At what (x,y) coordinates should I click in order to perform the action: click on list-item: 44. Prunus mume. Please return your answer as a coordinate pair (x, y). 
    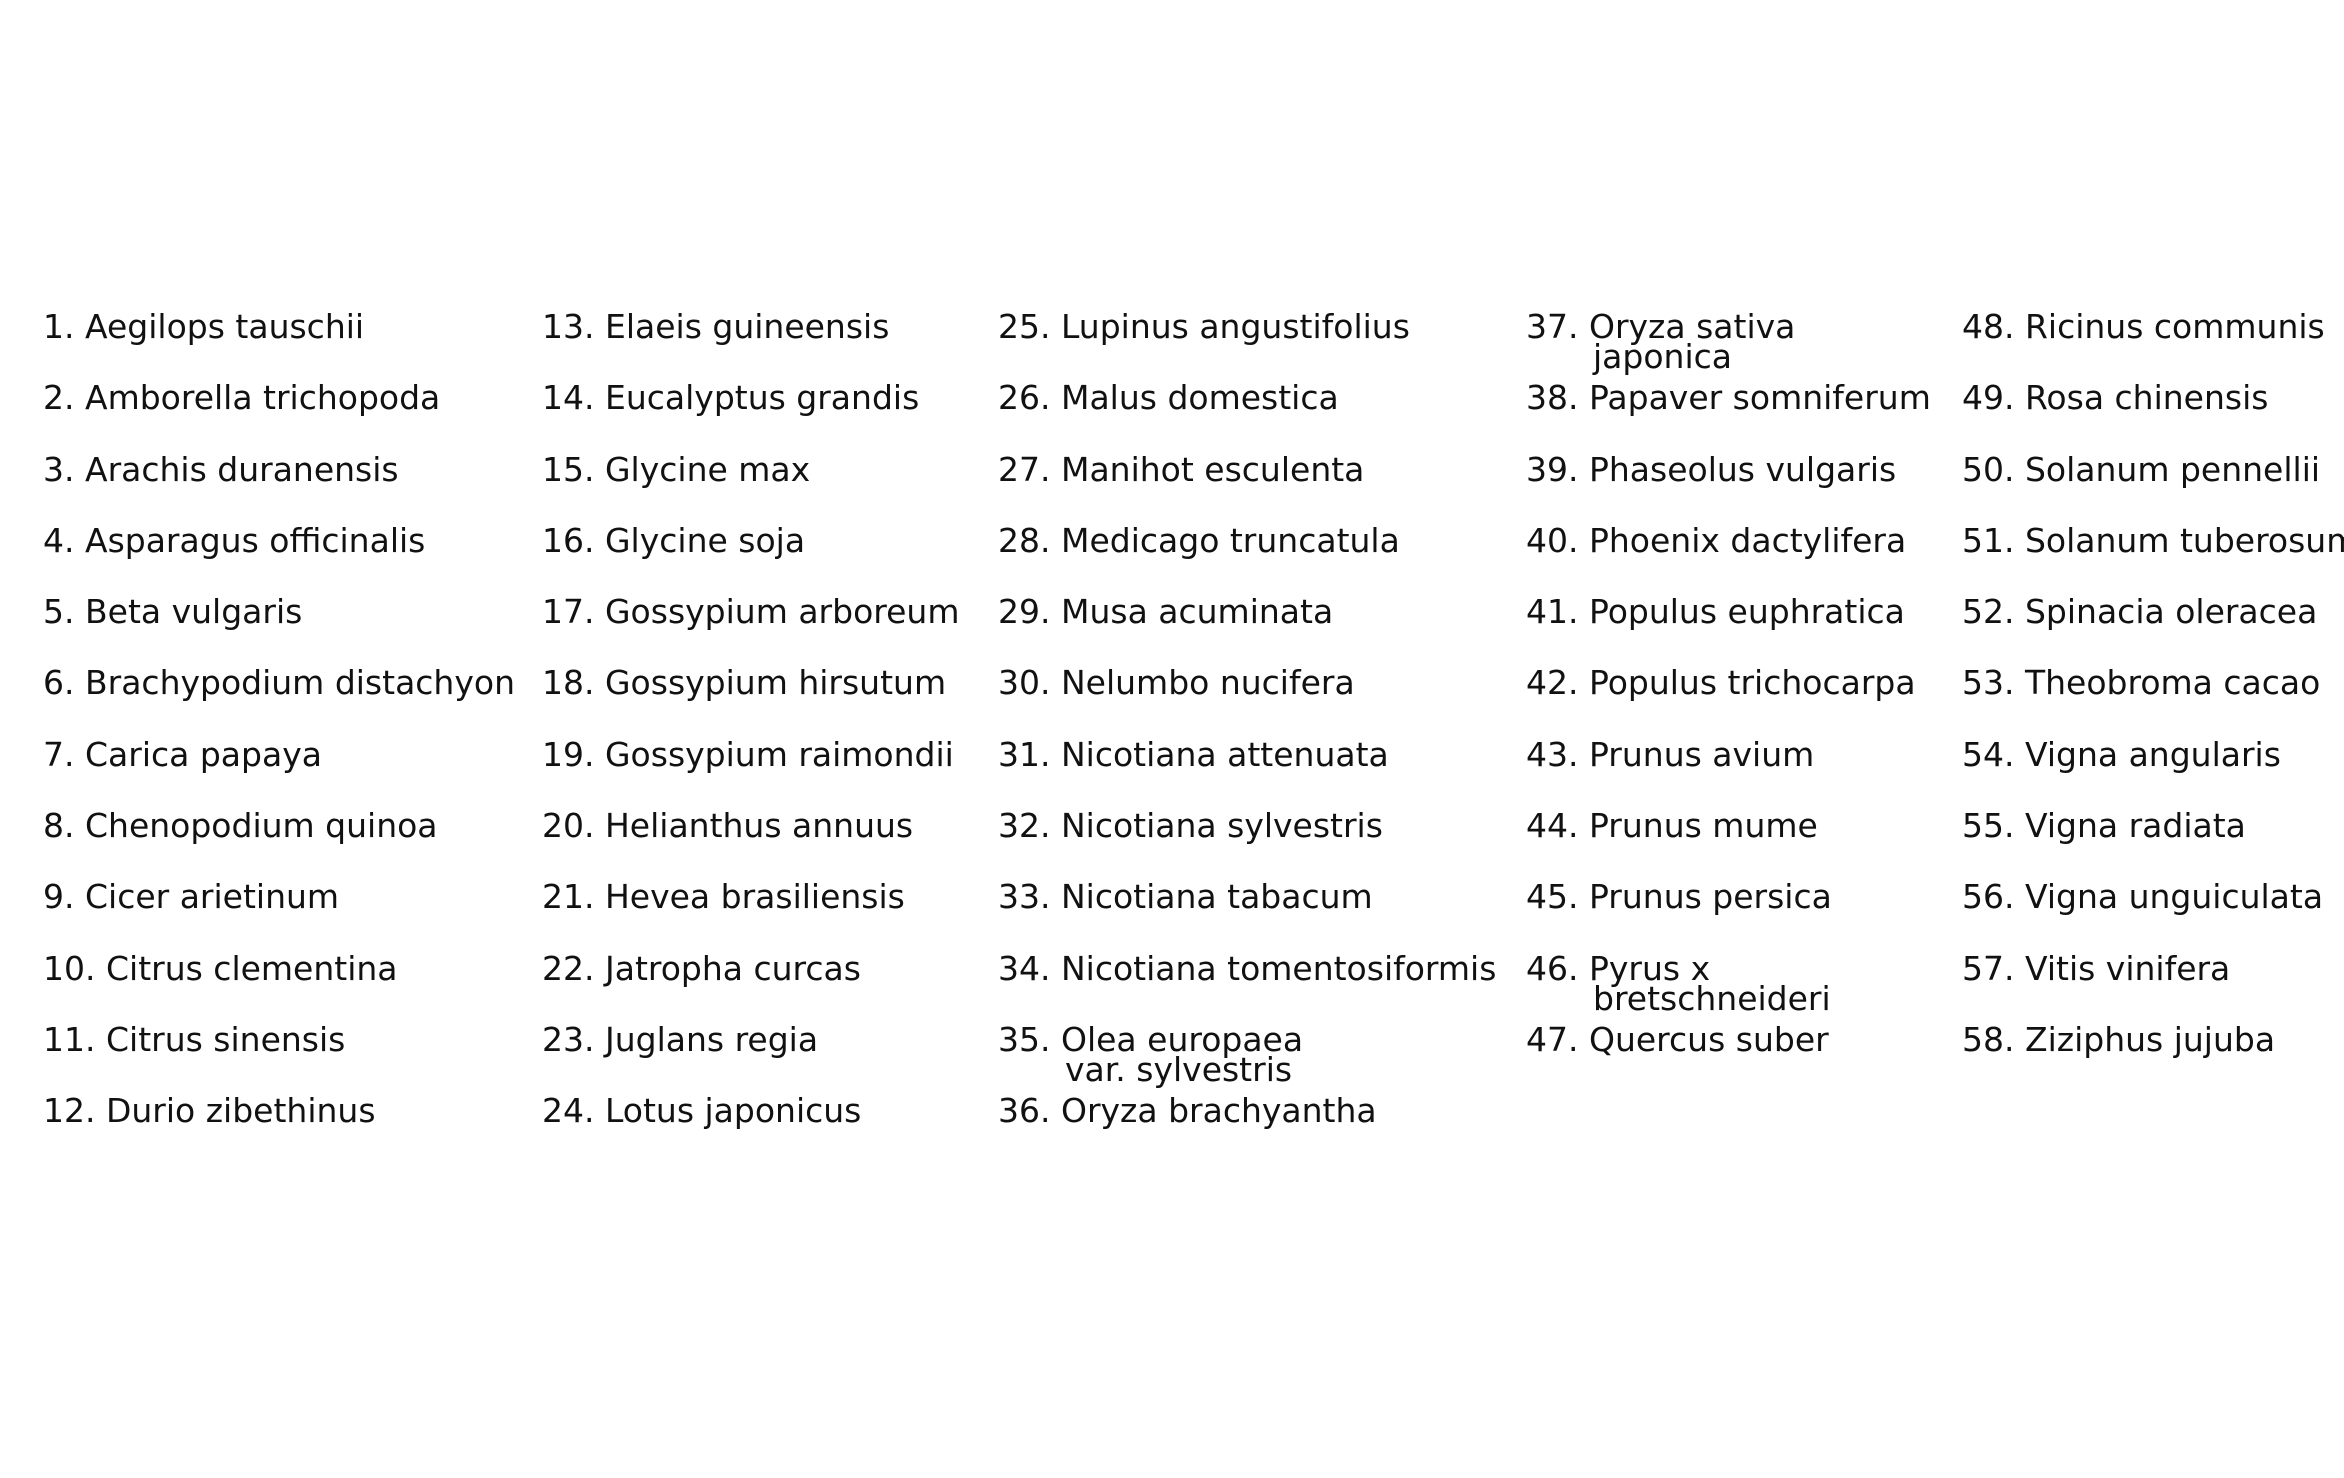
    Looking at the image, I should click on (1728, 844).